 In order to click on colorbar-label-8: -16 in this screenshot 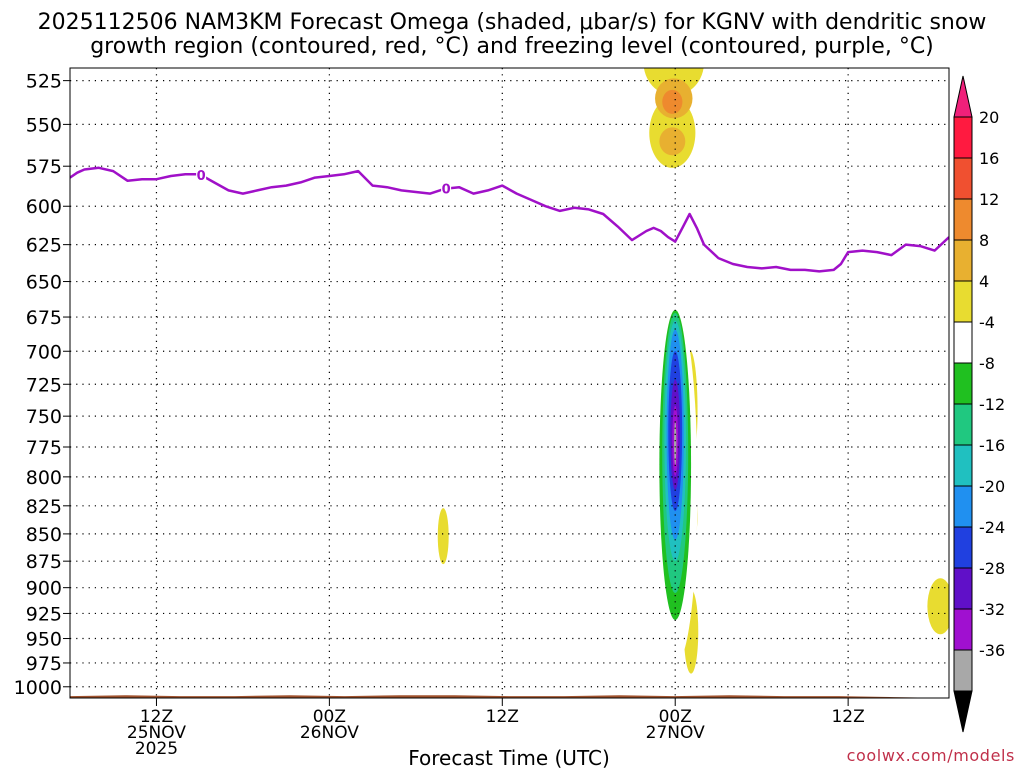, I will do `click(992, 445)`.